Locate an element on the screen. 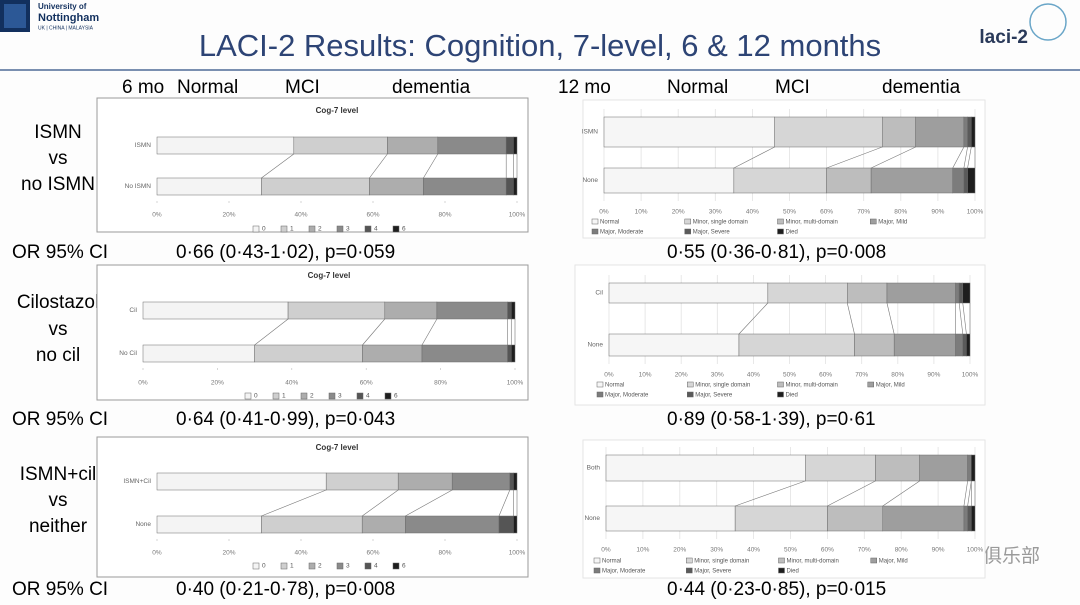 The image size is (1080, 605). x-tick-label: 10% is located at coordinates (641, 212).